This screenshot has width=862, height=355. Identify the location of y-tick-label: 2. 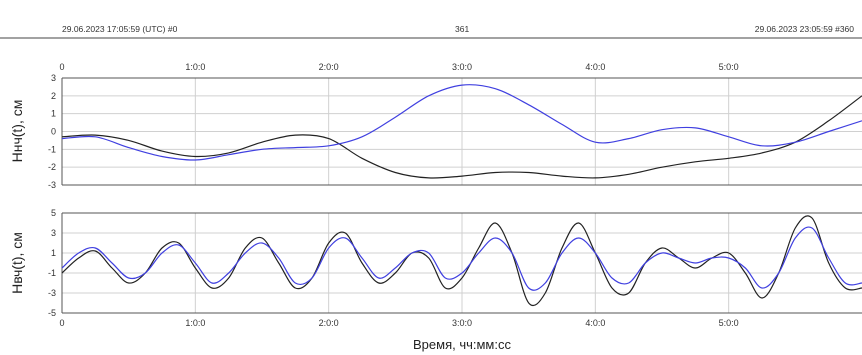
(53, 96).